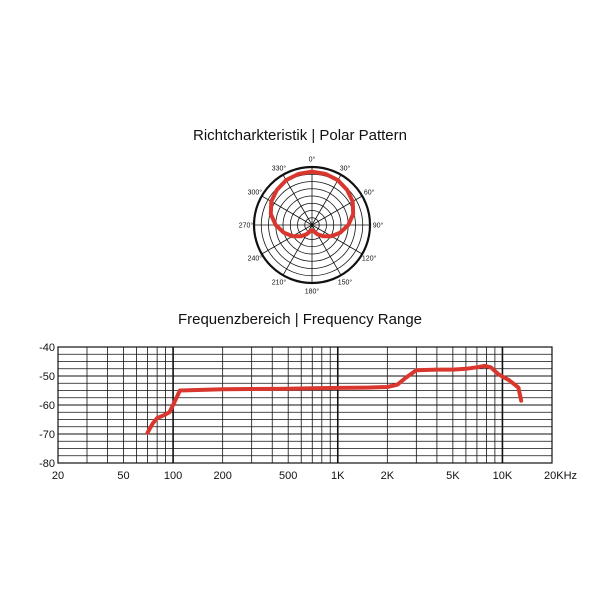 The width and height of the screenshot is (600, 600). Describe the element at coordinates (378, 226) in the screenshot. I see `polar-angle-label: 90°` at that location.